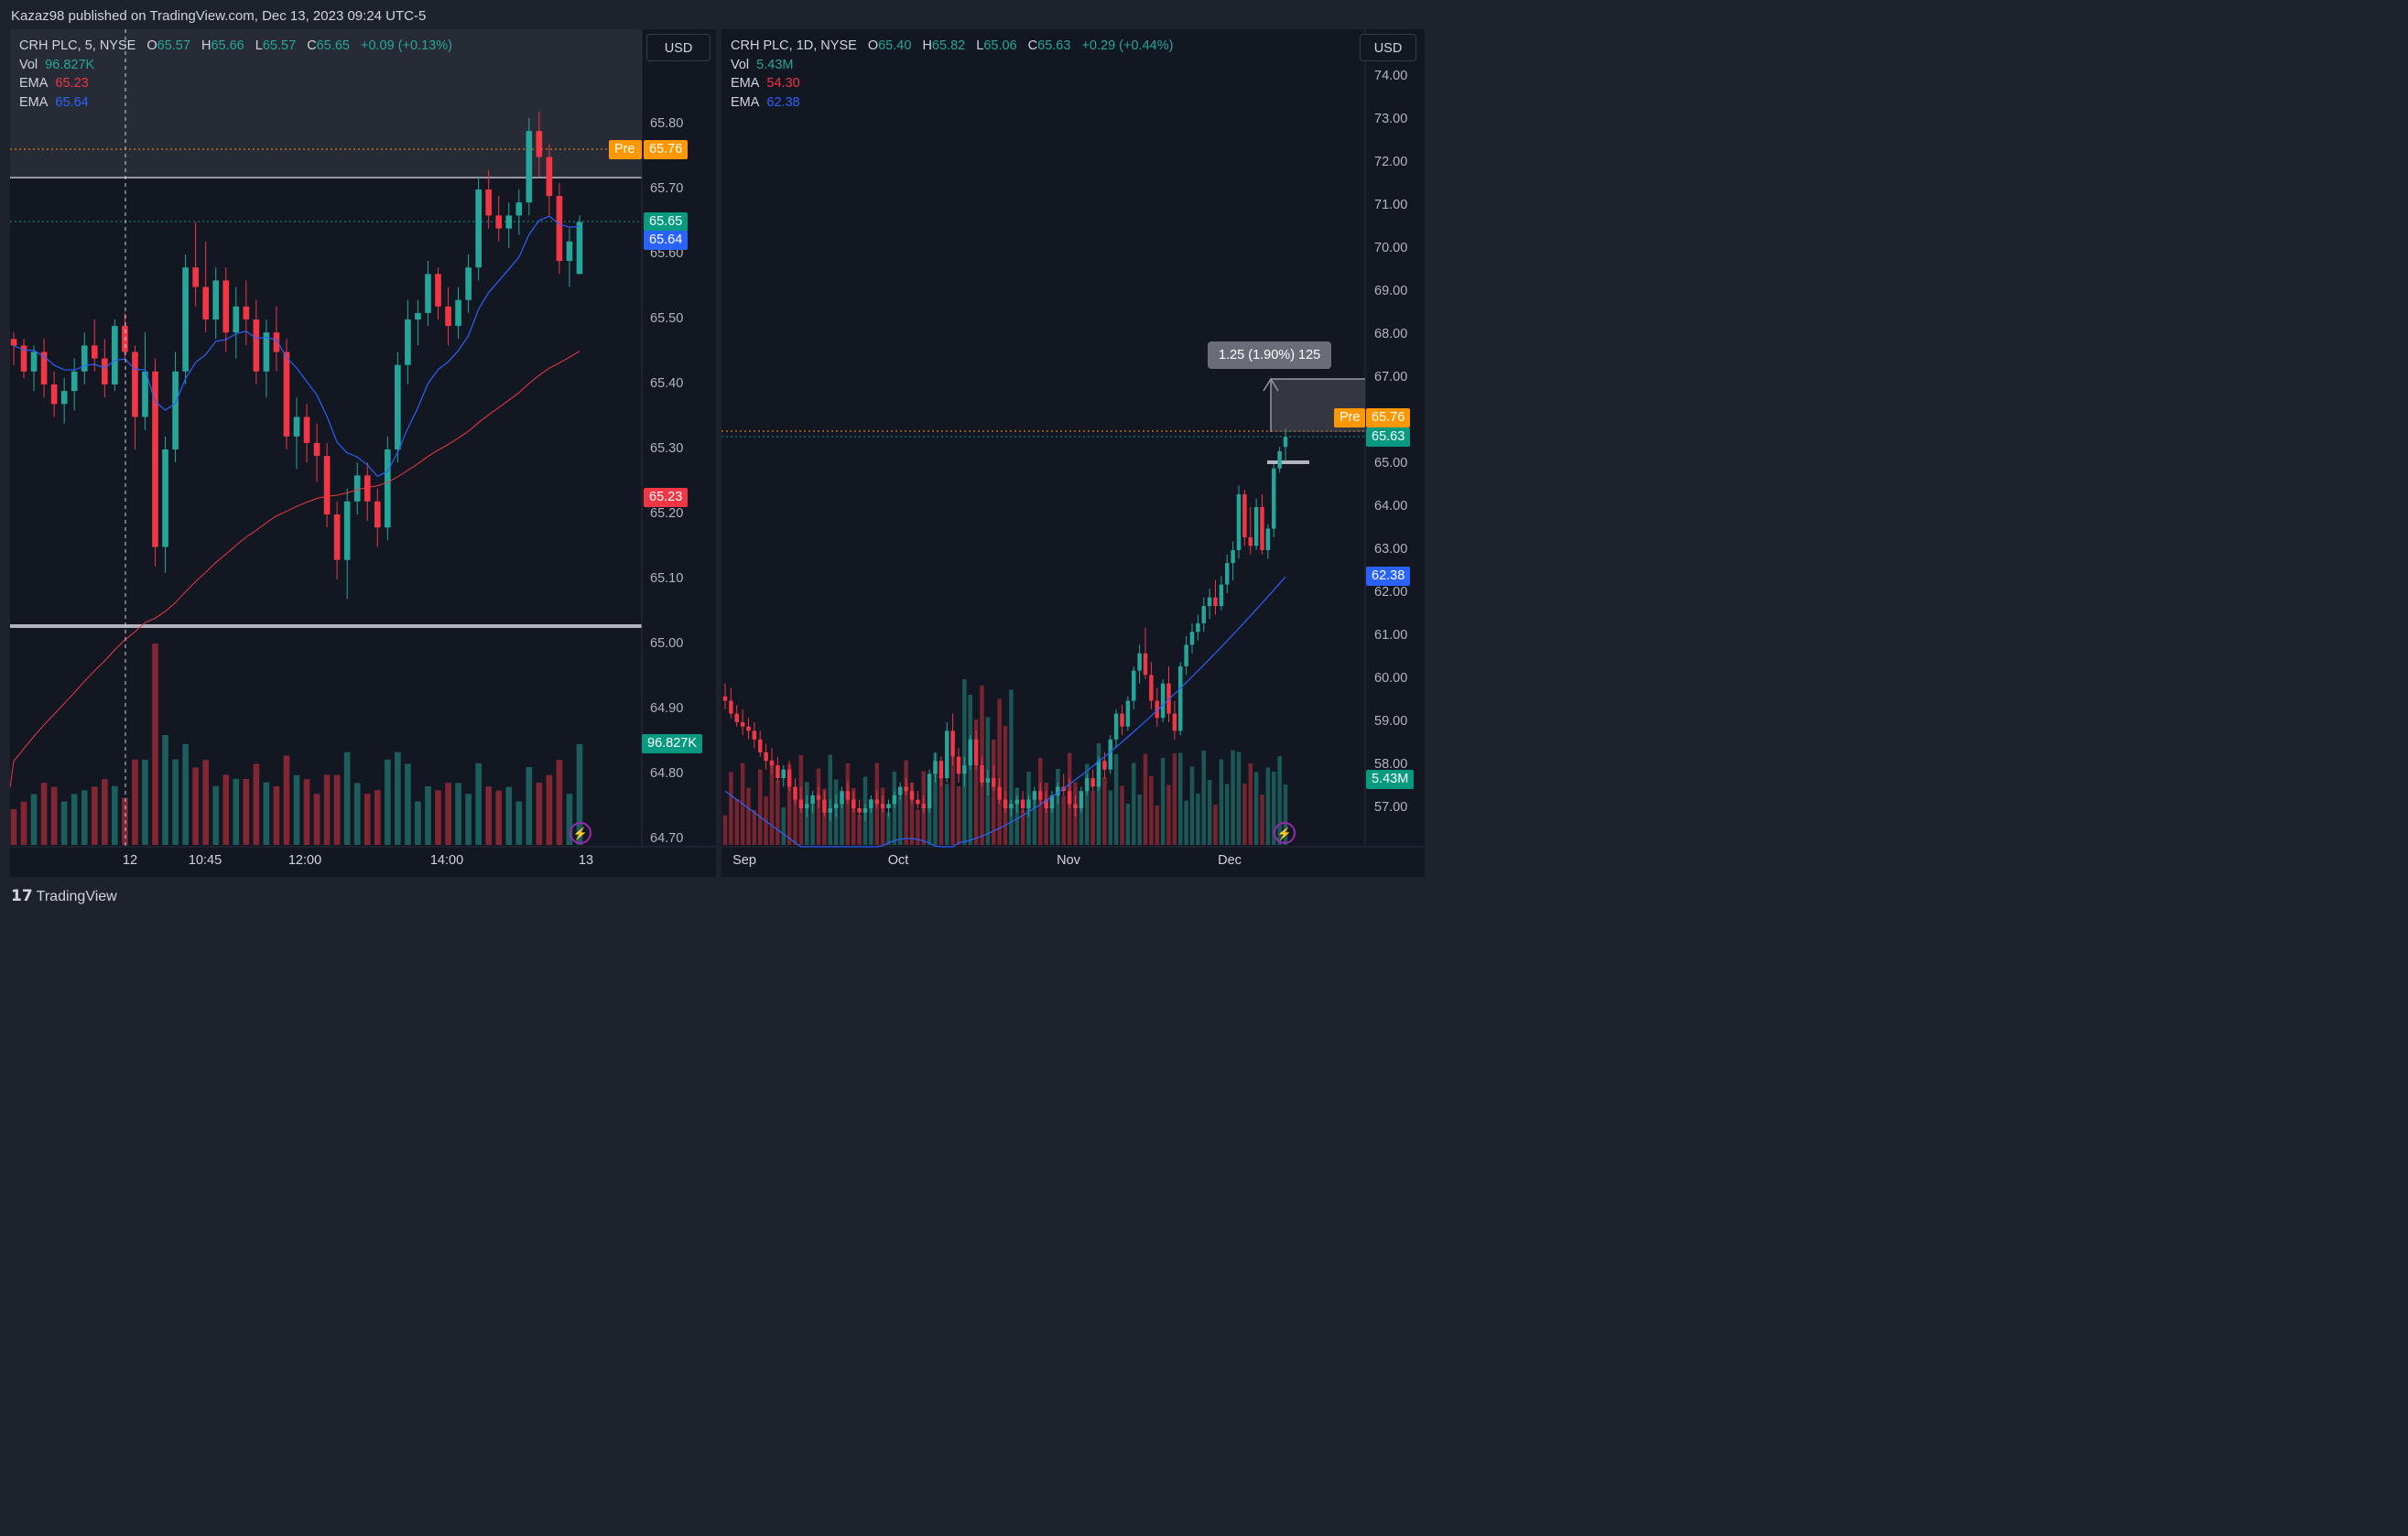 Image resolution: width=2408 pixels, height=1536 pixels. Describe the element at coordinates (625, 149) in the screenshot. I see `pre-market-tag-label: Pre` at that location.